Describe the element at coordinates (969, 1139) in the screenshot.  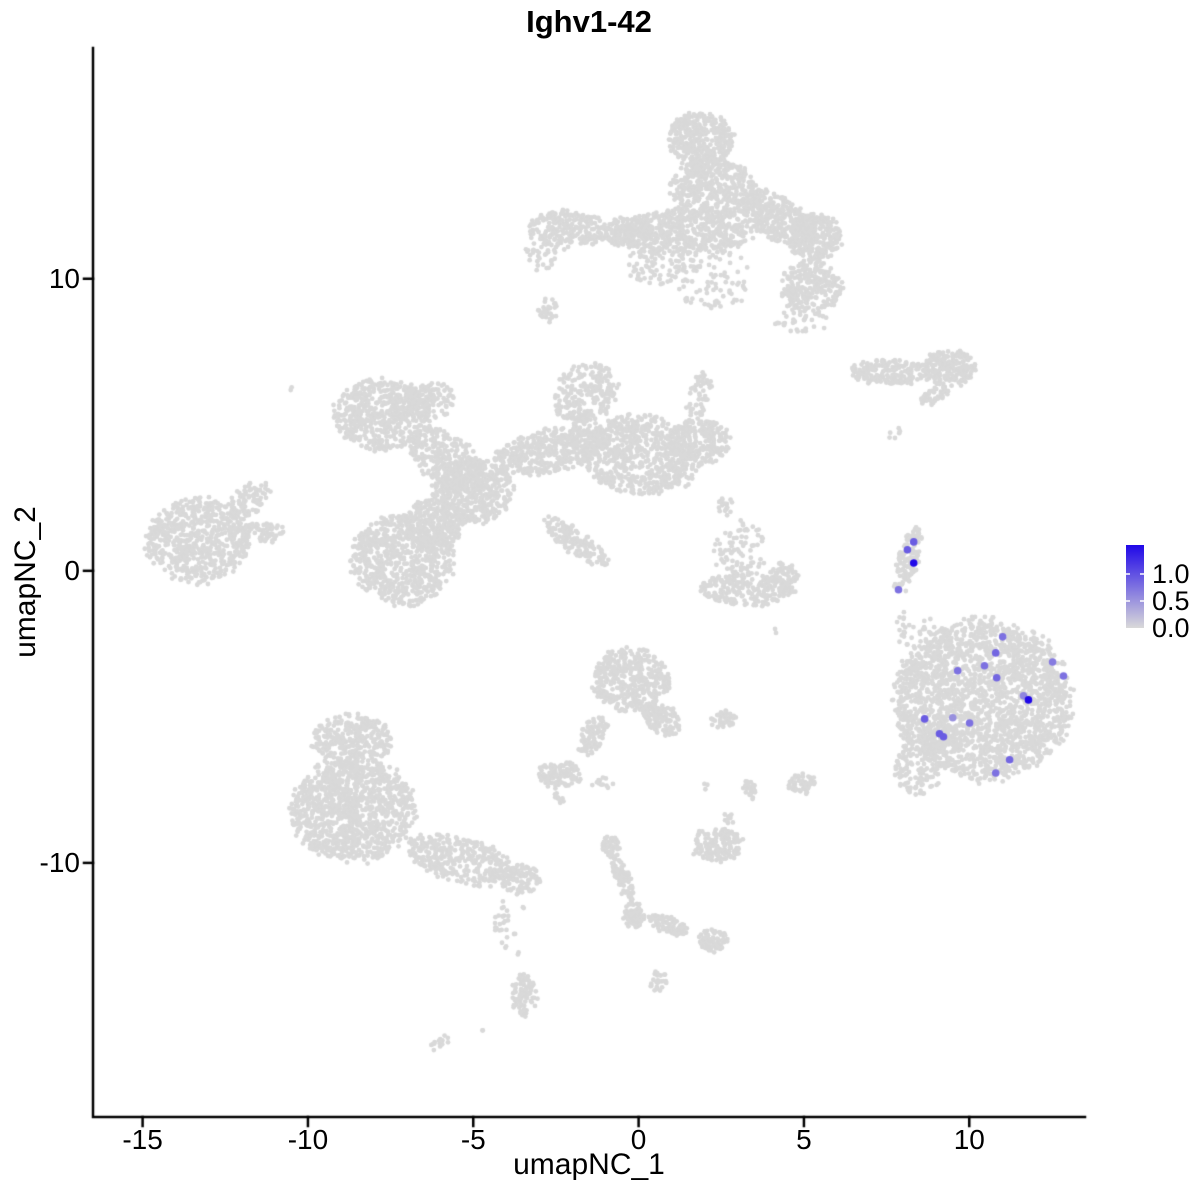
I see `x-tick-label: 10` at that location.